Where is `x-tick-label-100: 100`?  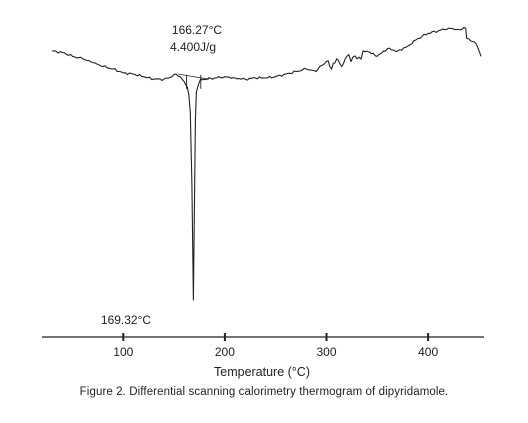
x-tick-label-100: 100 is located at coordinates (123, 352).